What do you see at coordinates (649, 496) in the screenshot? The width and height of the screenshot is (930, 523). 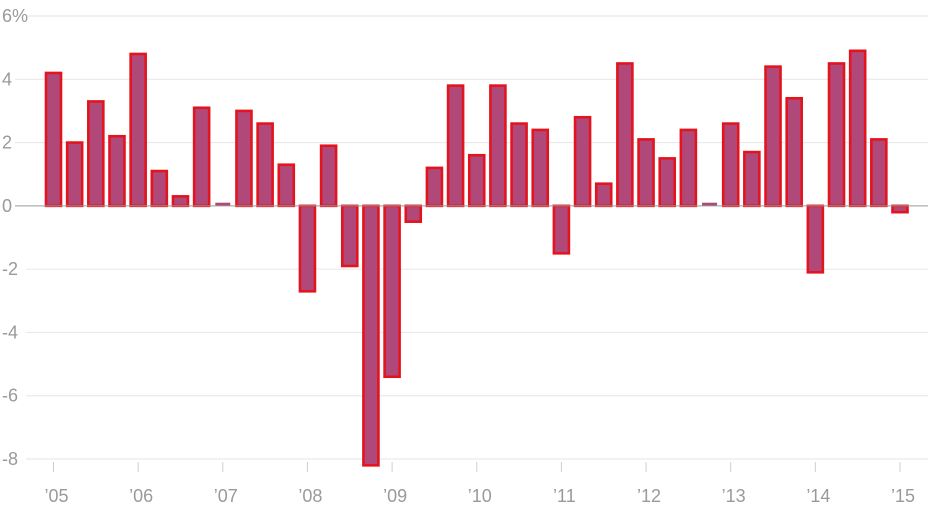 I see `x-tick-label-7: ’12` at bounding box center [649, 496].